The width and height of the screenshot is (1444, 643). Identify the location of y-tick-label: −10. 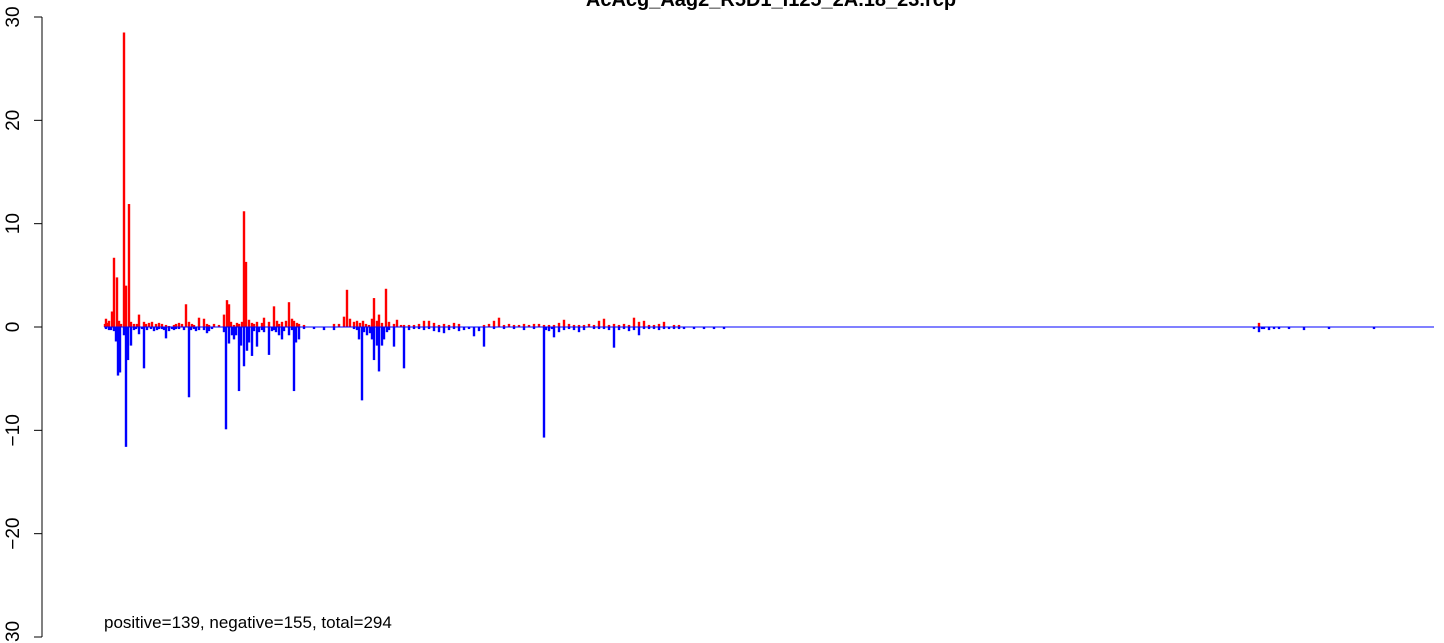
(13, 430).